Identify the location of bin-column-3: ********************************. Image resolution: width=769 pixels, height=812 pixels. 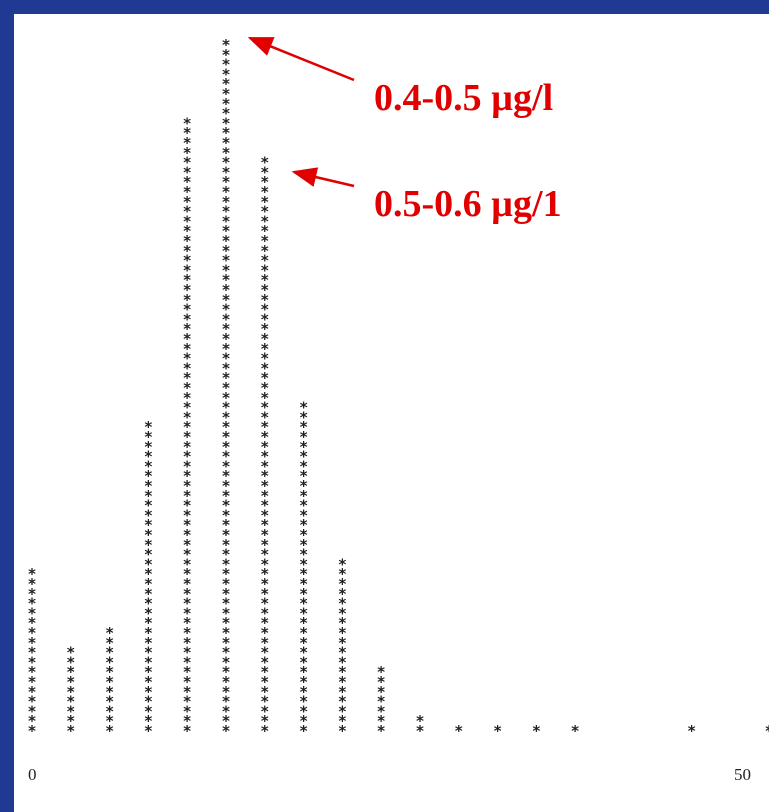
(148, 579).